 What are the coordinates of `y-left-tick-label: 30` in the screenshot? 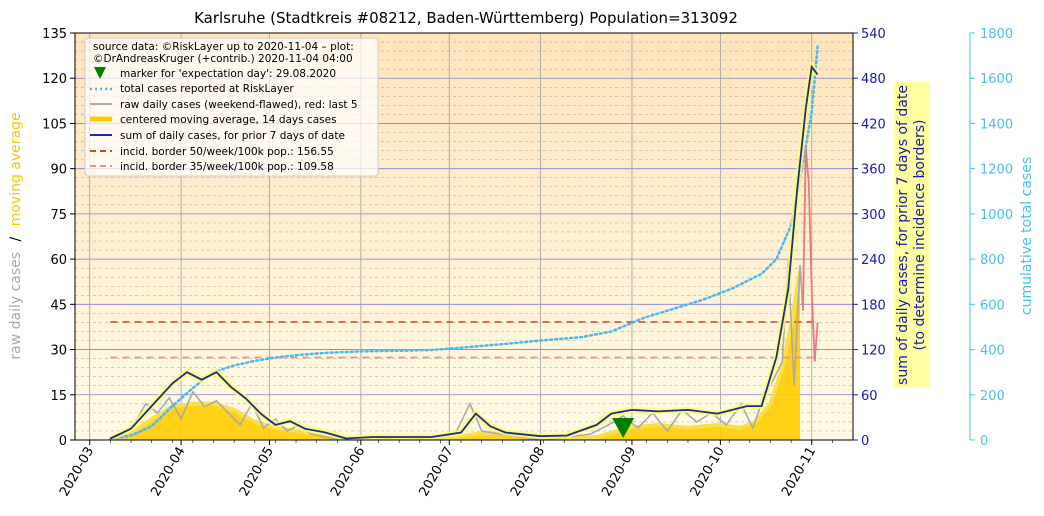 It's located at (58, 351).